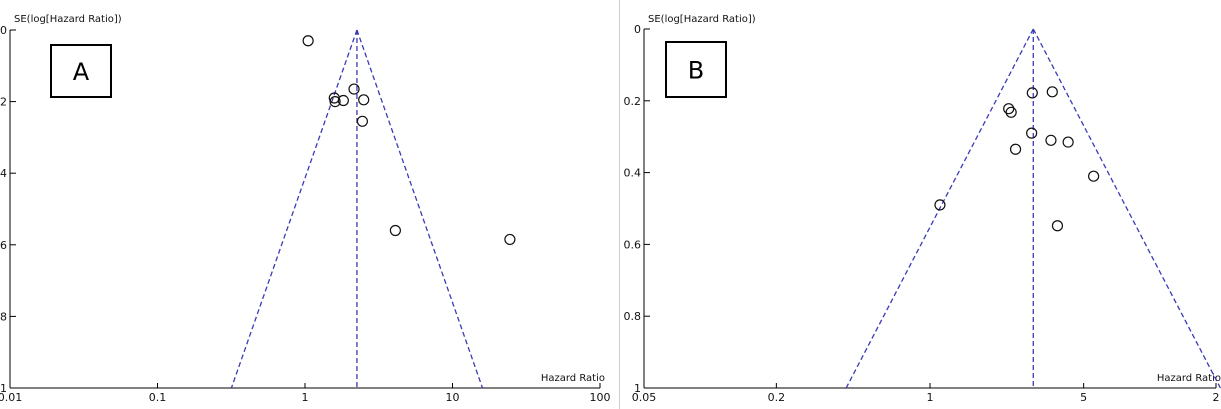 This screenshot has width=1221, height=409. Describe the element at coordinates (158, 397) in the screenshot. I see `x-tick-label: 0.1` at that location.